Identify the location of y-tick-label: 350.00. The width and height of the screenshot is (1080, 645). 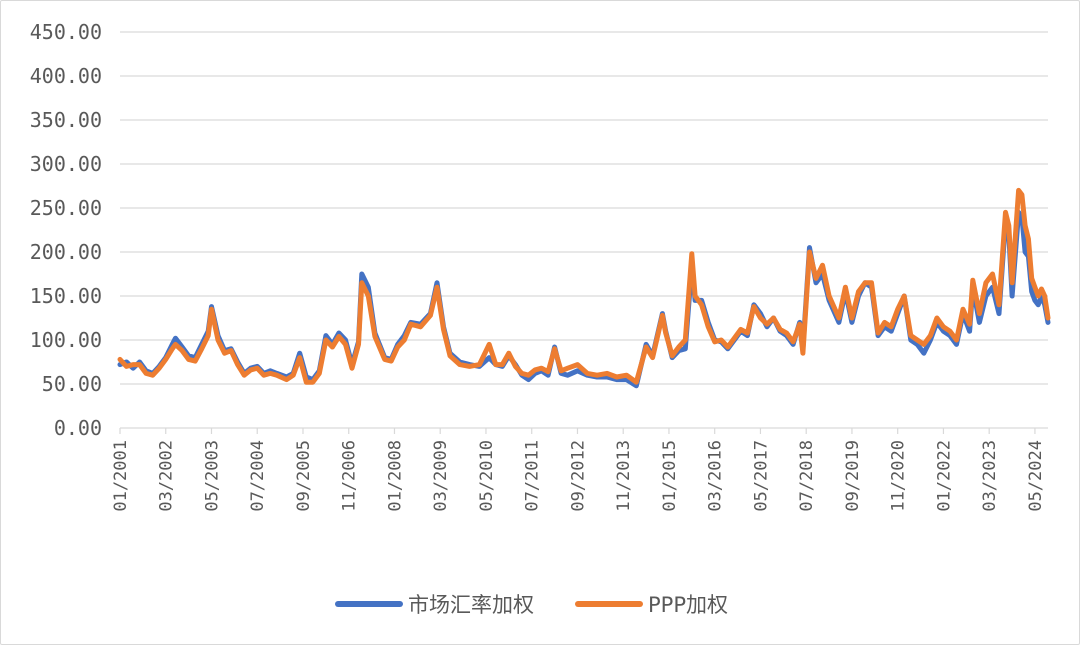
(66, 120).